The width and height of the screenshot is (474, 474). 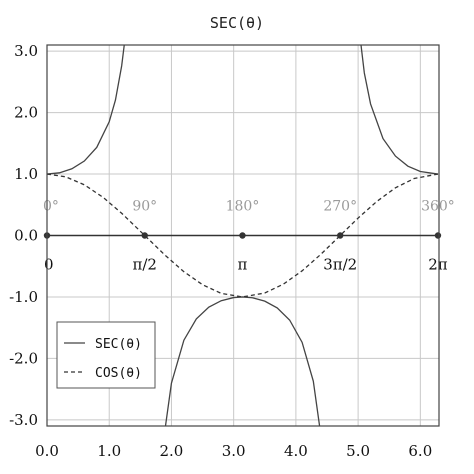 What do you see at coordinates (340, 265) in the screenshot?
I see `radian-label: 3π/2` at bounding box center [340, 265].